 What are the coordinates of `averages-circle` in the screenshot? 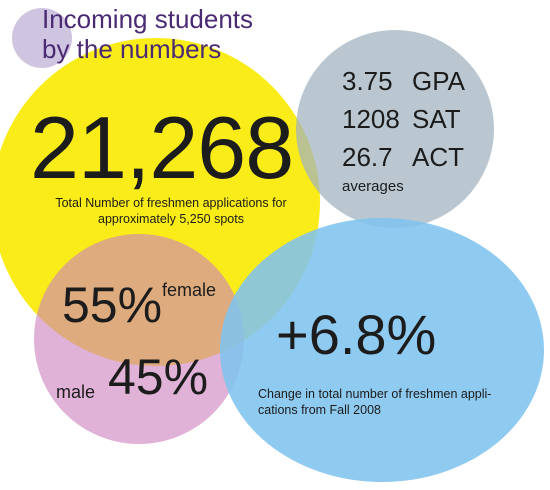 It's located at (395, 129).